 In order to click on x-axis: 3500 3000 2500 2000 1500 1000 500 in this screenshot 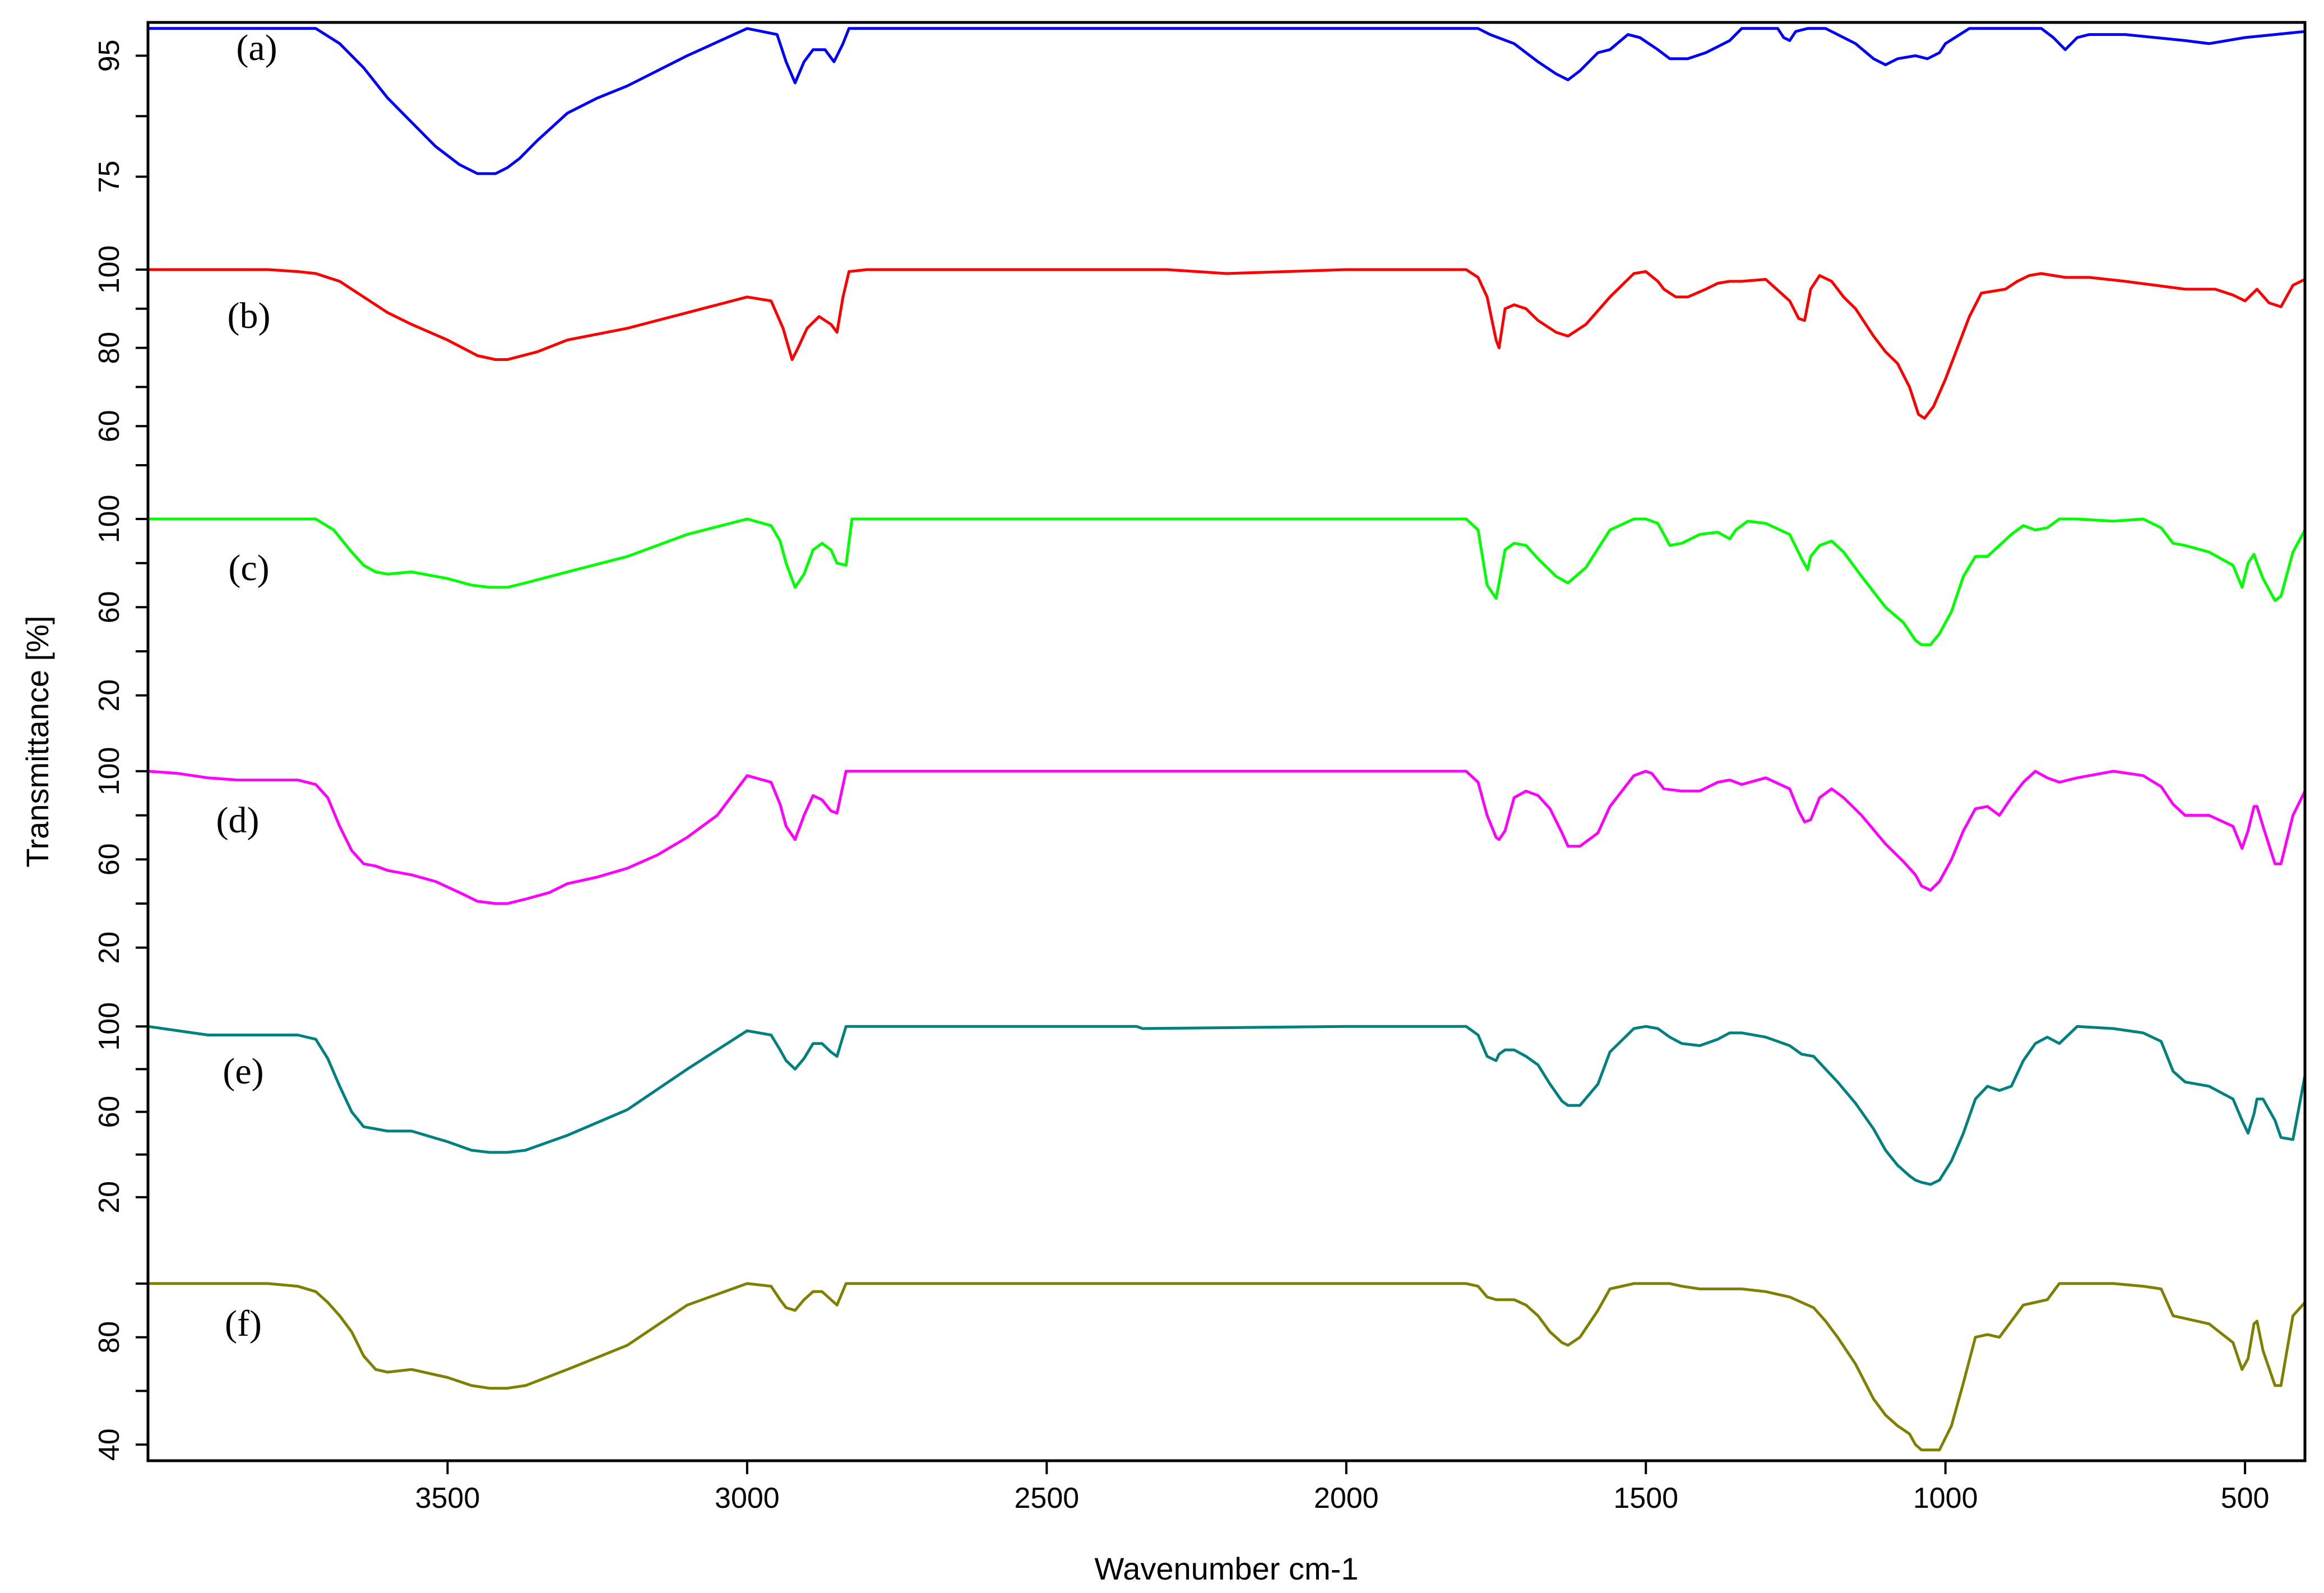, I will do `click(1343, 1488)`.